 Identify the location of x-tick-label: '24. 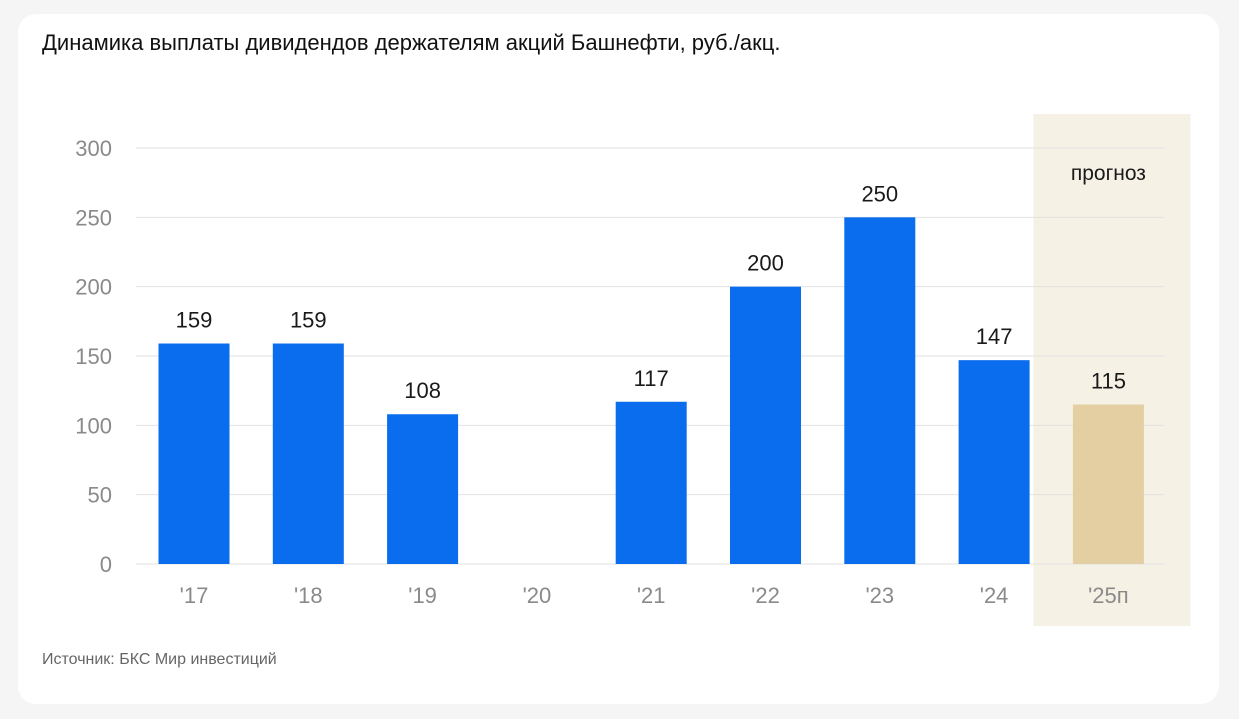
(994, 595).